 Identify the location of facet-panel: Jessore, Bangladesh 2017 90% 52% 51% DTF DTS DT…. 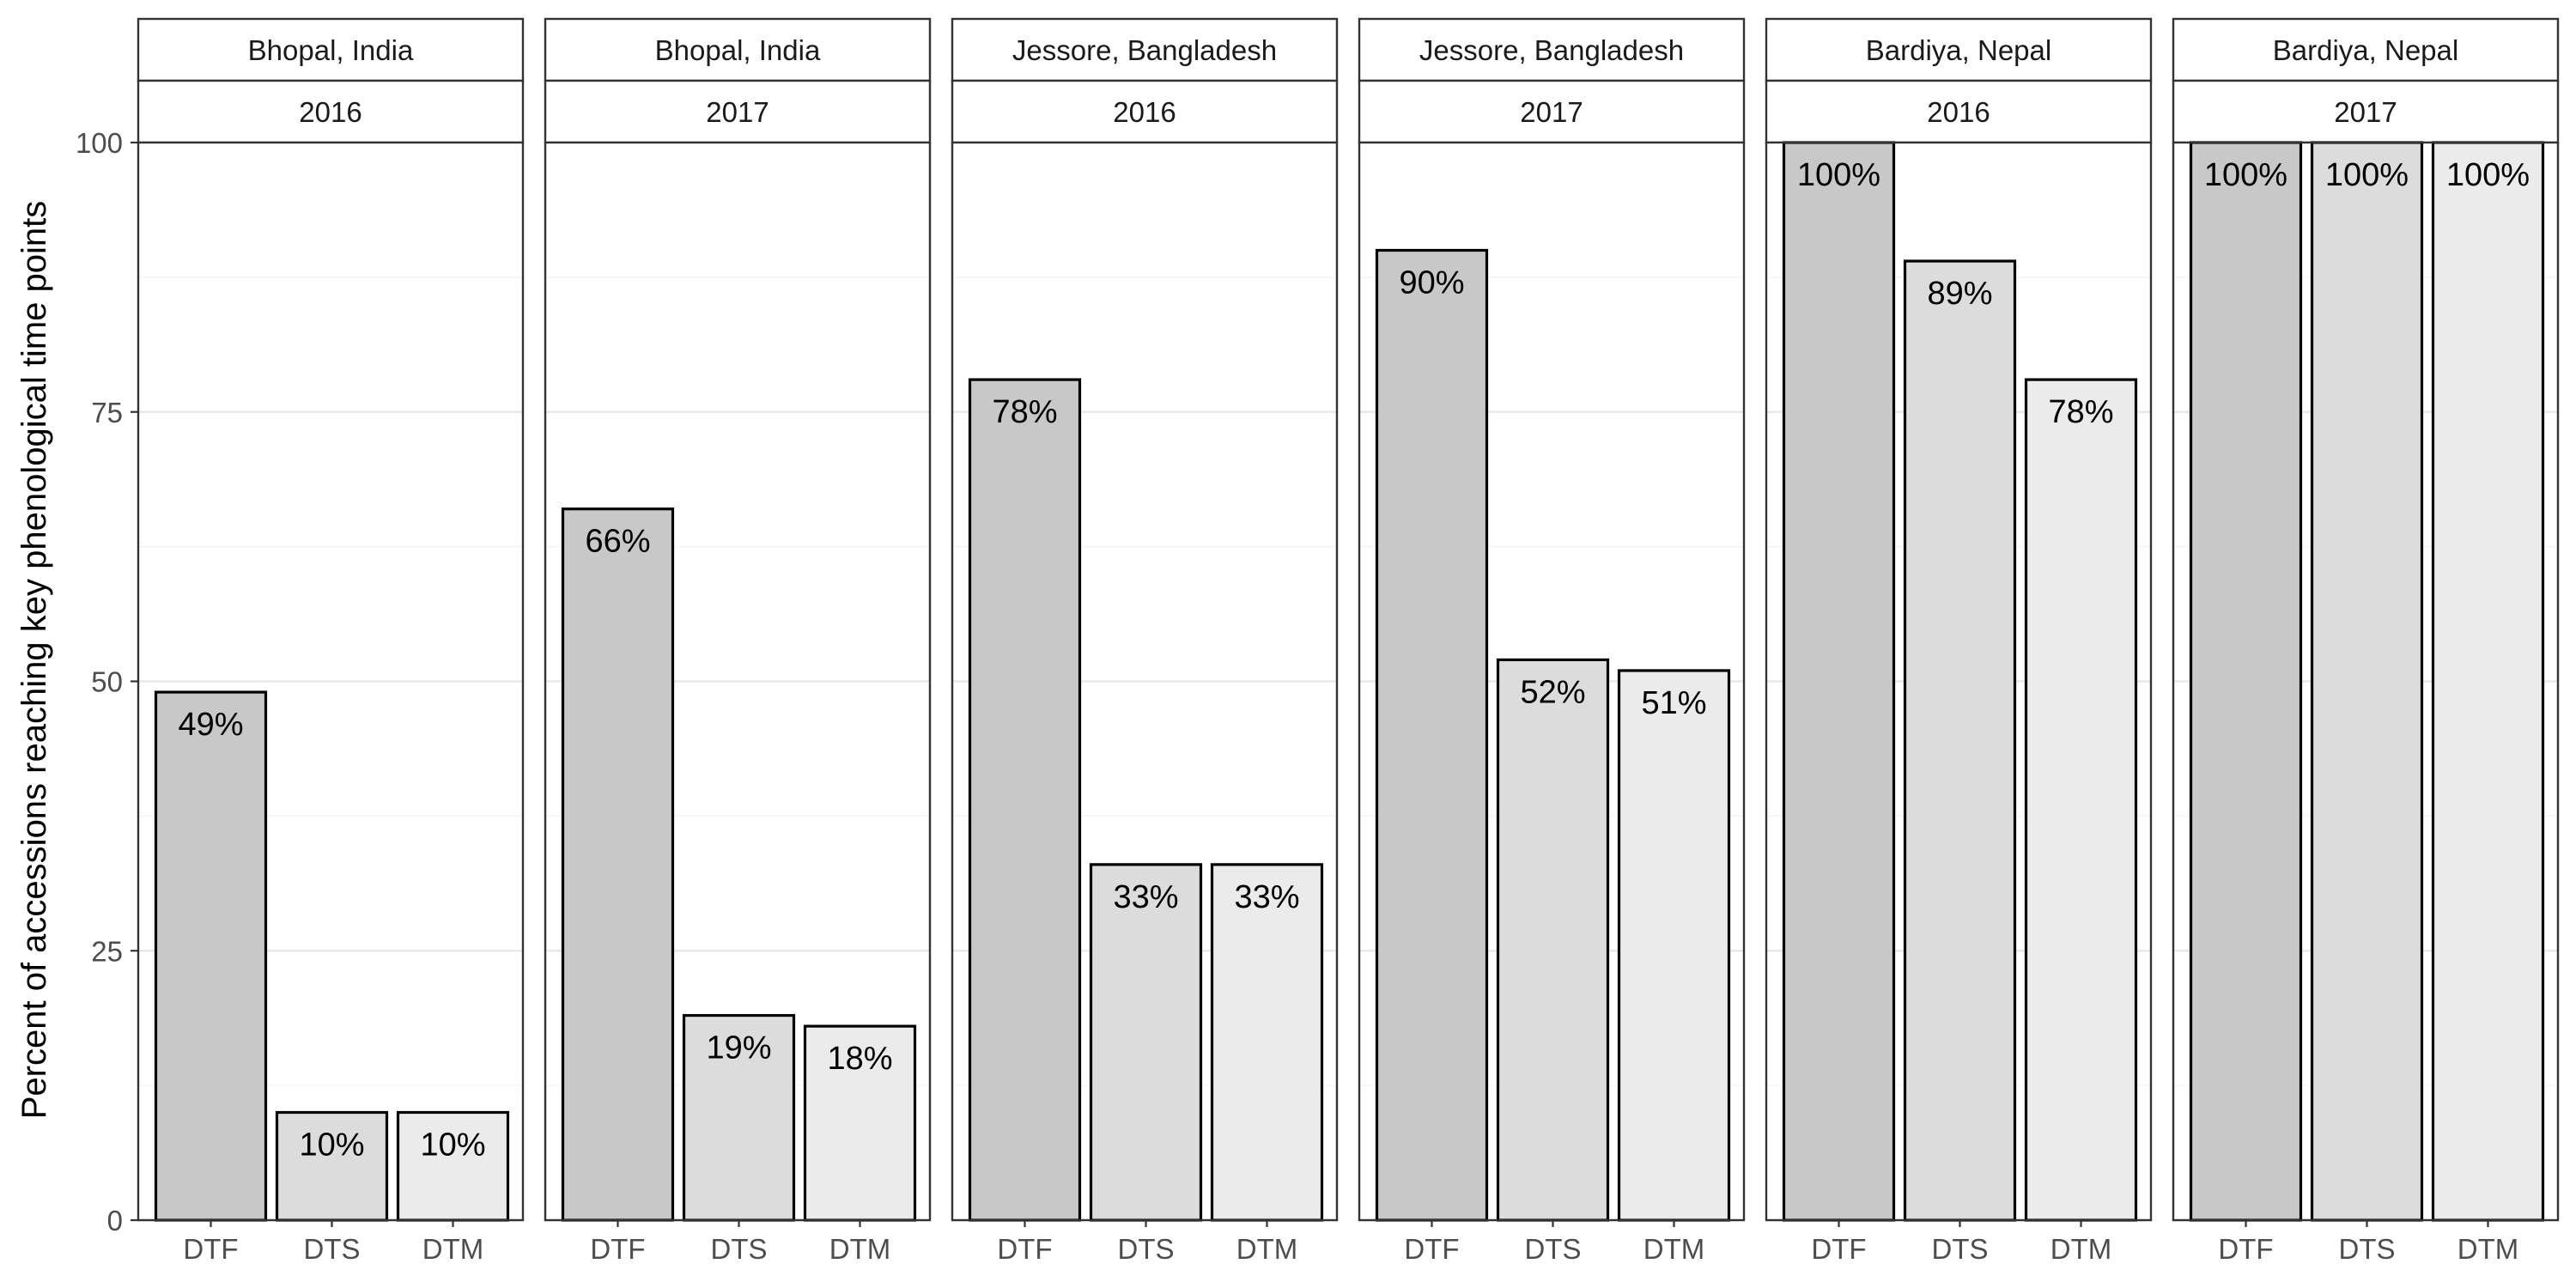
(1552, 641).